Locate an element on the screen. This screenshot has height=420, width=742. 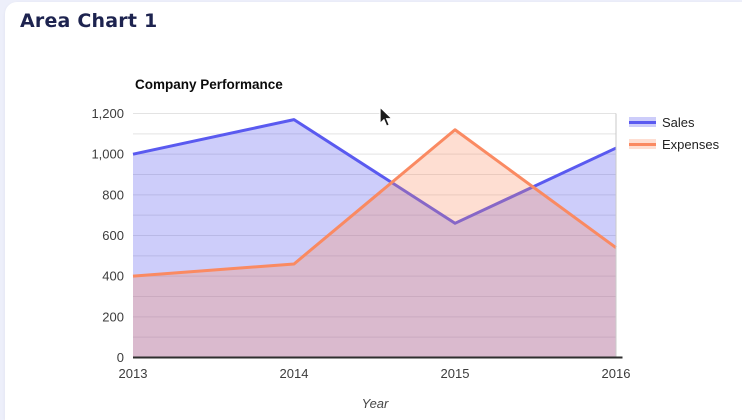
chart-legend: Sales Expenses is located at coordinates (674, 137).